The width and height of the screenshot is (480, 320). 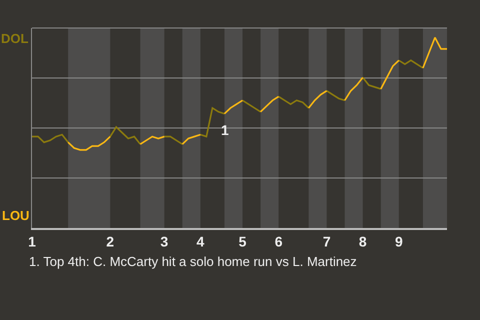 I want to click on text: 1. Top 4th: C. McCarty hit a solo home run vs L. Martinez, so click(x=193, y=261).